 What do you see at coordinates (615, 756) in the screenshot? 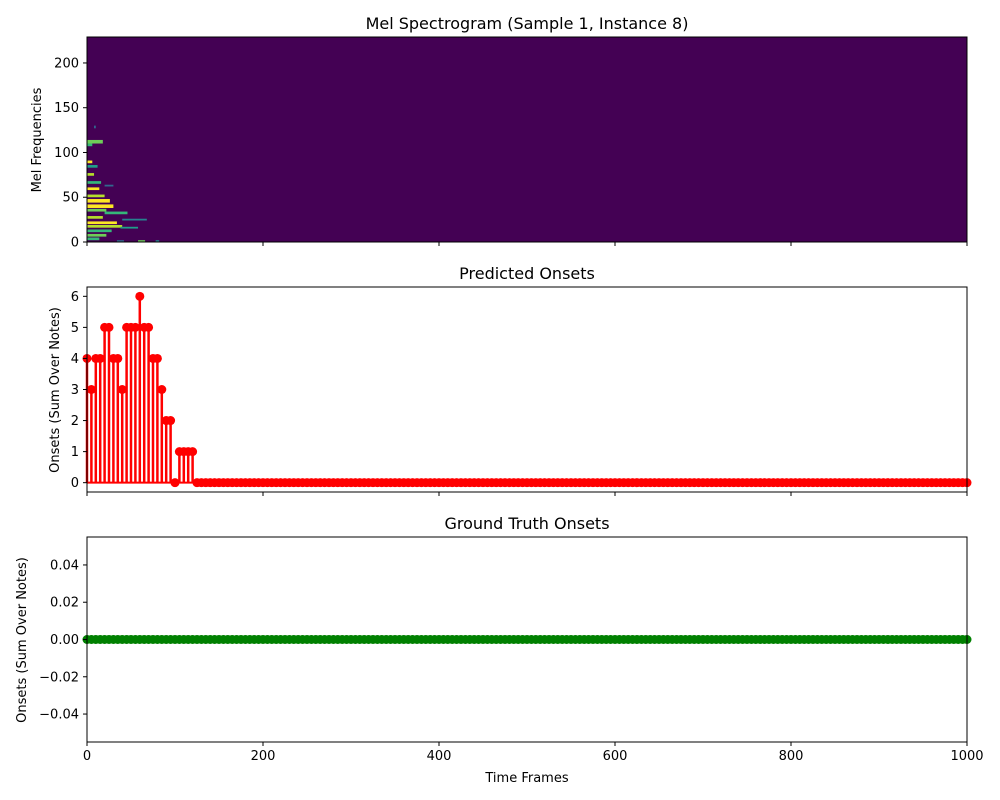
I see `ground-truth-onsets-x-tick-label: 600` at bounding box center [615, 756].